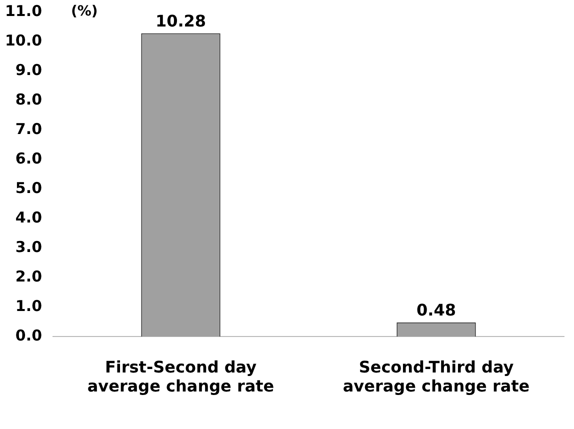 The height and width of the screenshot is (429, 574). What do you see at coordinates (84, 12) in the screenshot?
I see `y-axis-title: (%)` at bounding box center [84, 12].